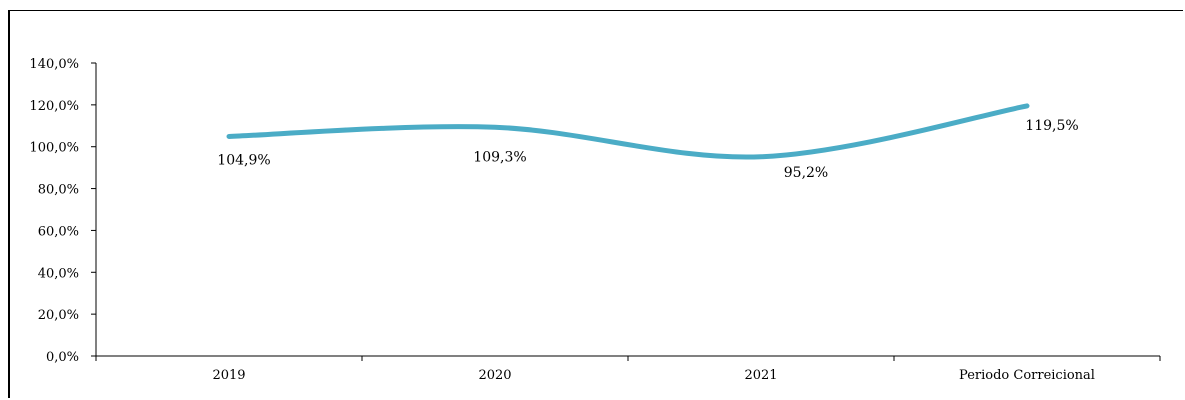 This screenshot has height=400, width=1185. I want to click on y-tick-label: 140,0%, so click(54, 64).